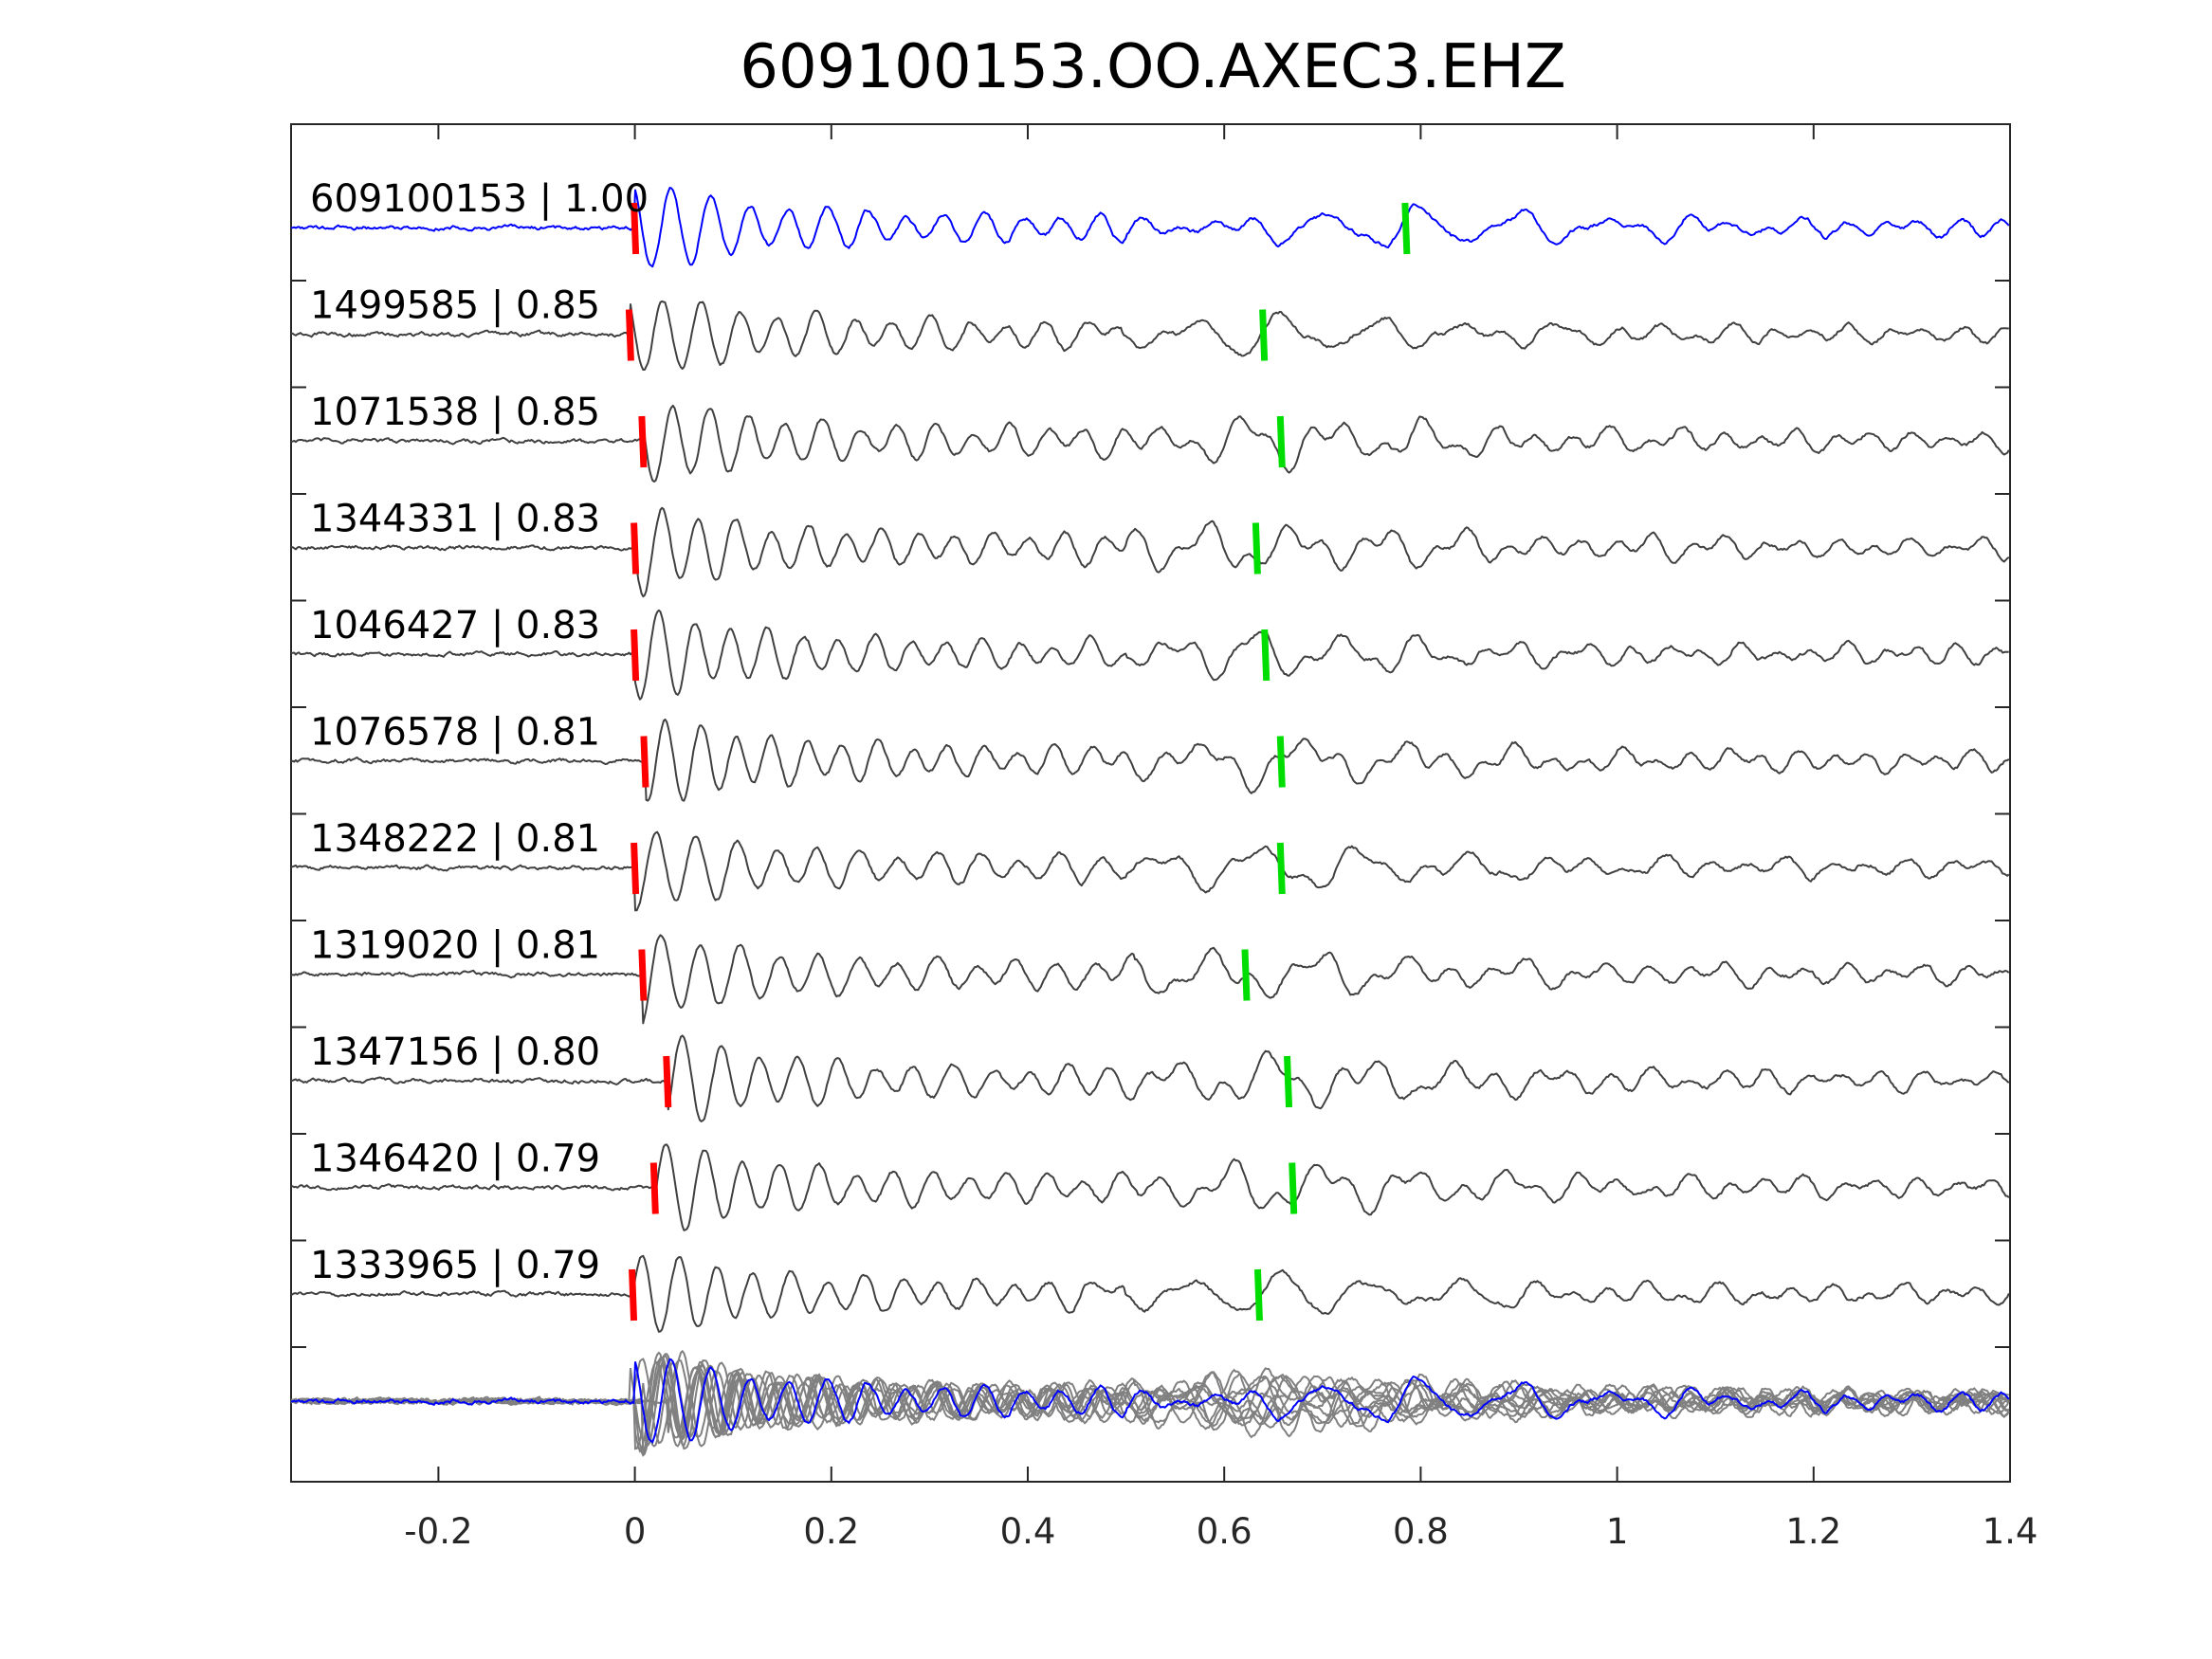  I want to click on stack-trace-line, so click(1150, 1398).